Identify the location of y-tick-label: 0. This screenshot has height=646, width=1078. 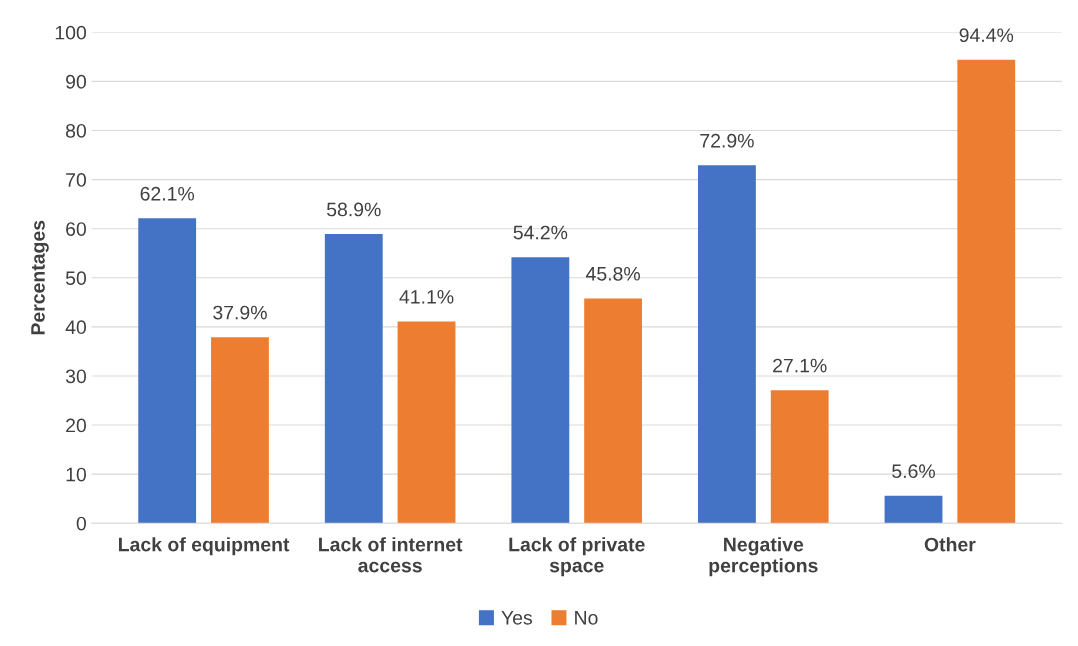
(81, 523).